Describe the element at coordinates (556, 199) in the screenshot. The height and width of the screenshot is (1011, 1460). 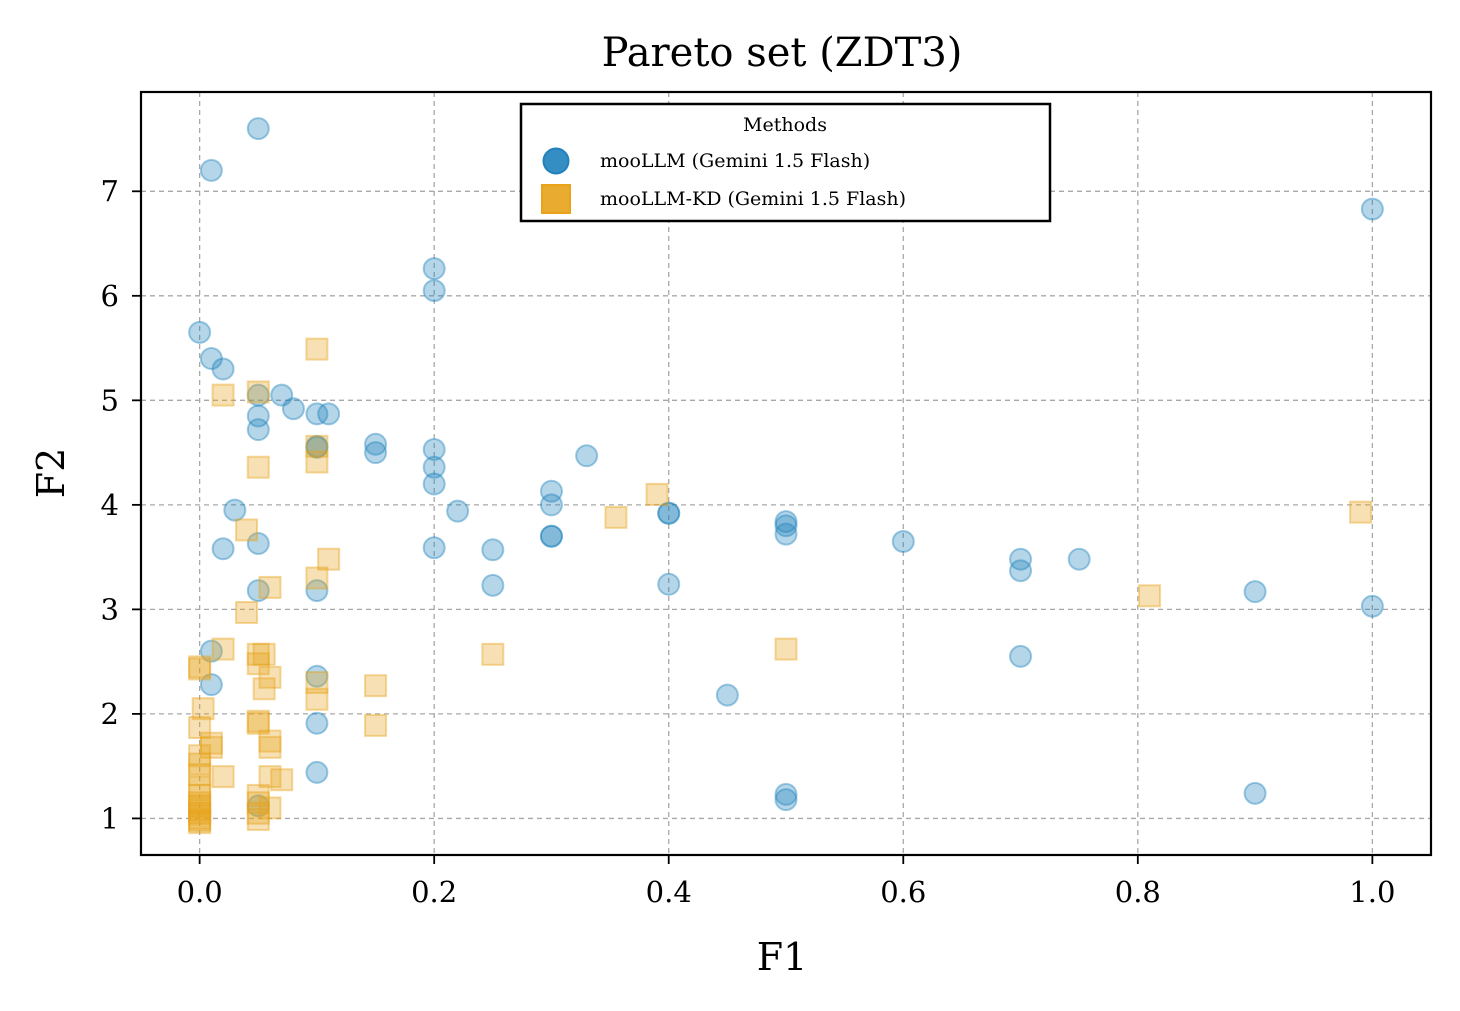
I see `legend-marker-moollm-kd` at that location.